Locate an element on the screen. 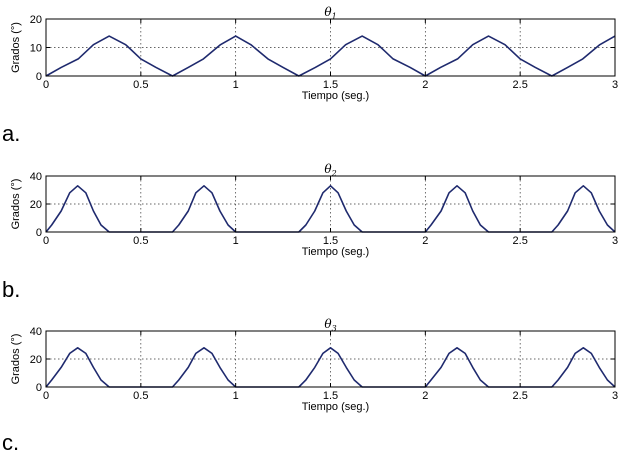  y-tick-label: 10 is located at coordinates (36, 49).